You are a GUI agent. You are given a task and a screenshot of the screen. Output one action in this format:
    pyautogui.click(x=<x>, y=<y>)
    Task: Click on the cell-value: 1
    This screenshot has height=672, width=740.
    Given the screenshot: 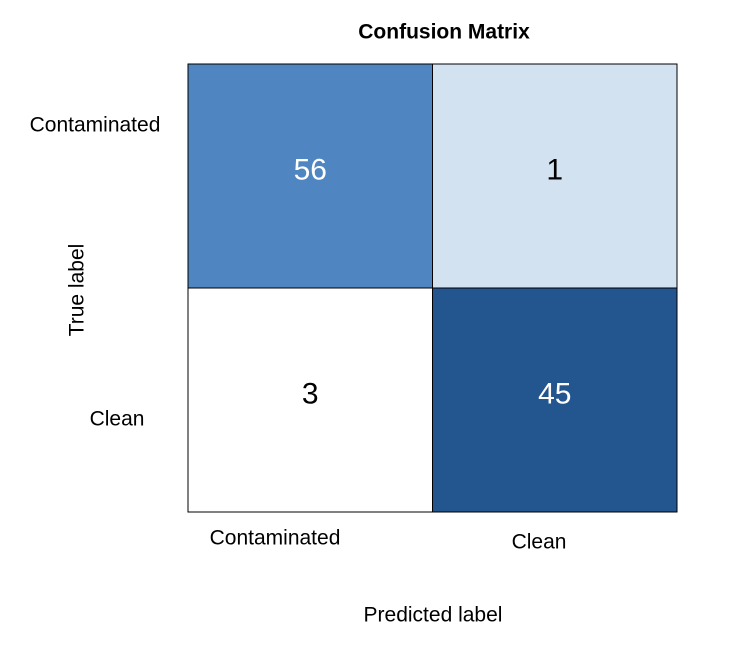 What is the action you would take?
    pyautogui.click(x=554, y=169)
    